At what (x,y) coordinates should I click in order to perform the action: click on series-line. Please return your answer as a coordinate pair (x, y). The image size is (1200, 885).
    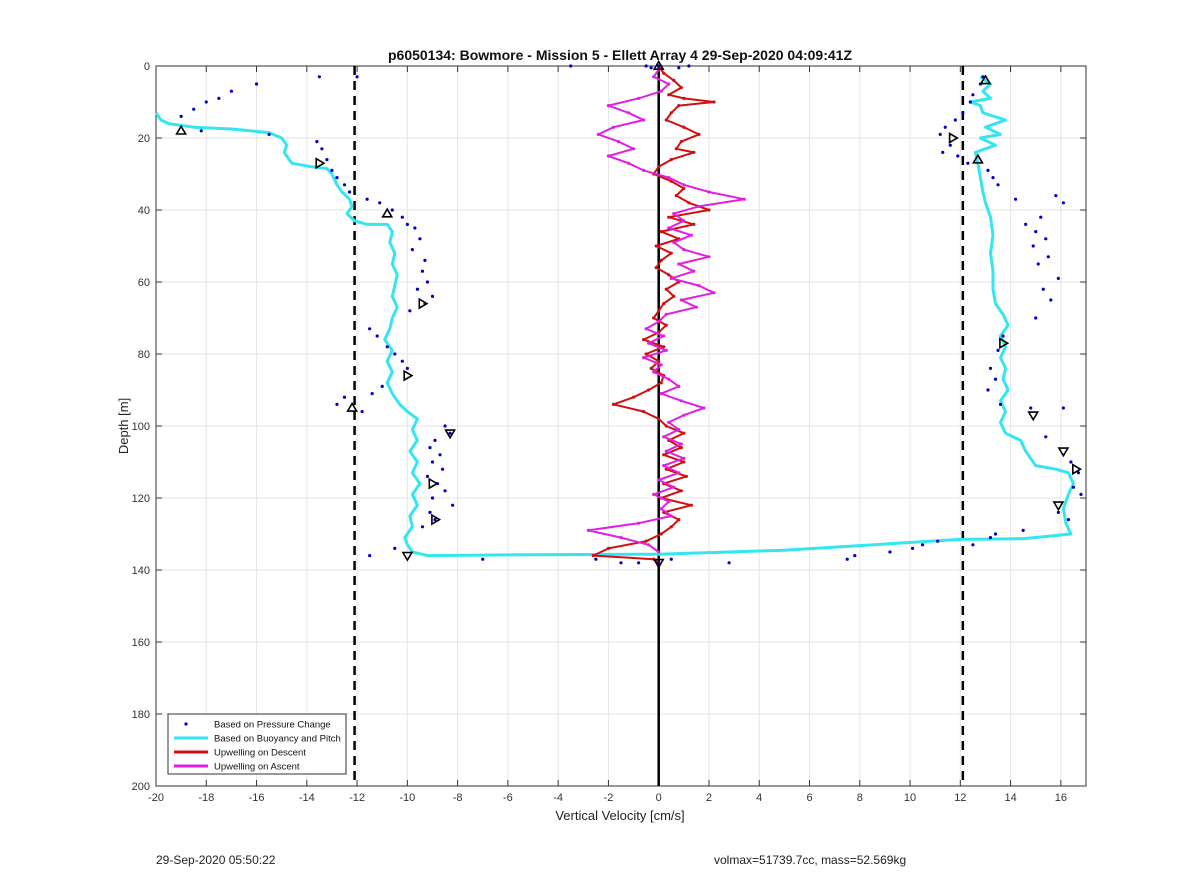
    Looking at the image, I should click on (666, 311).